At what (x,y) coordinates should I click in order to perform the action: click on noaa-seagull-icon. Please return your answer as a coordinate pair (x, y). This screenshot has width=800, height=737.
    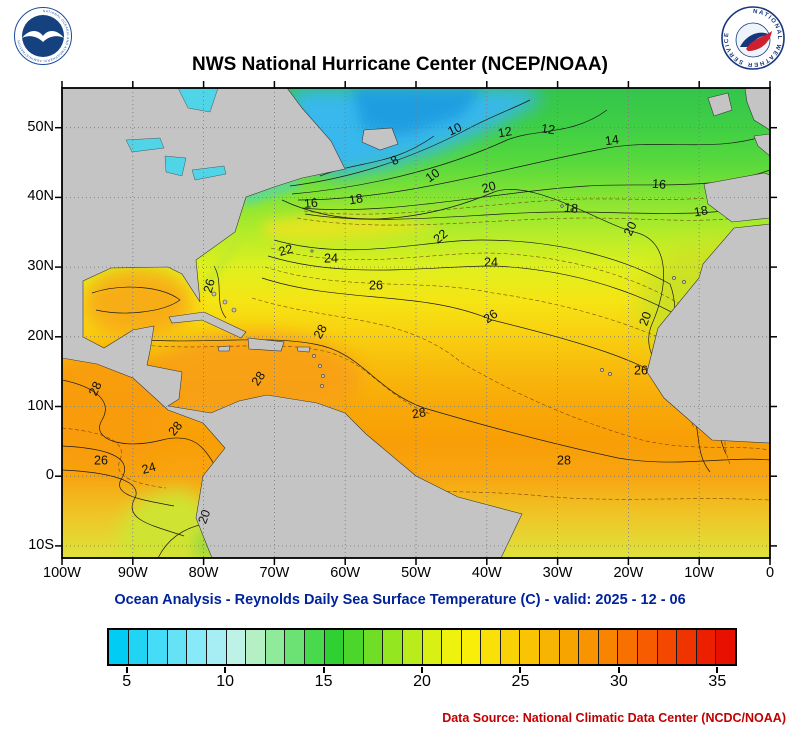
    Looking at the image, I should click on (43, 36).